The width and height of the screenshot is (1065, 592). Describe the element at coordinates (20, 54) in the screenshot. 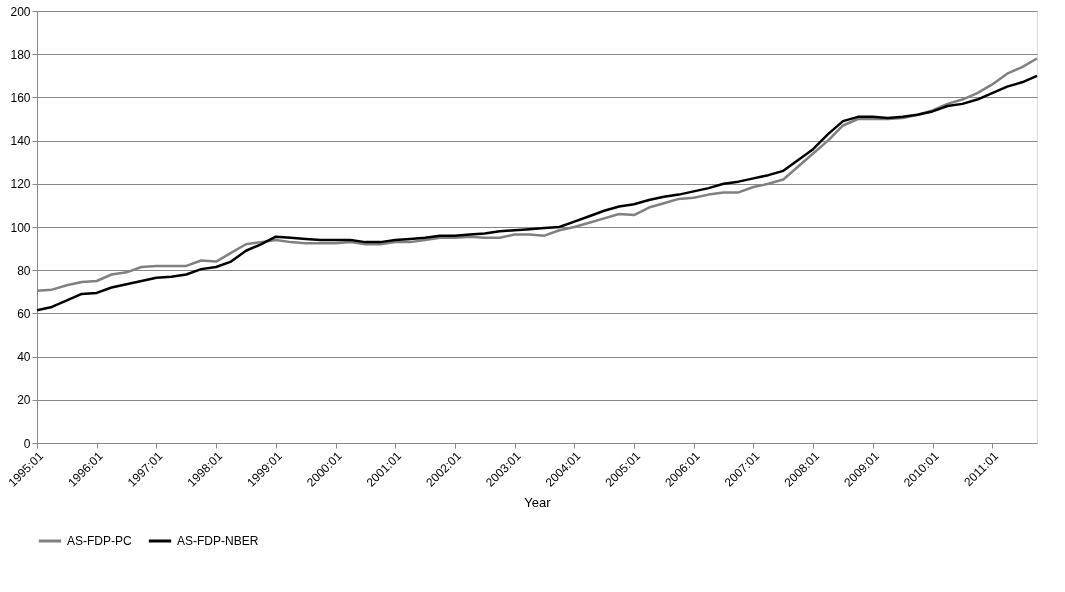

I see `y-tick-label: 180` at that location.